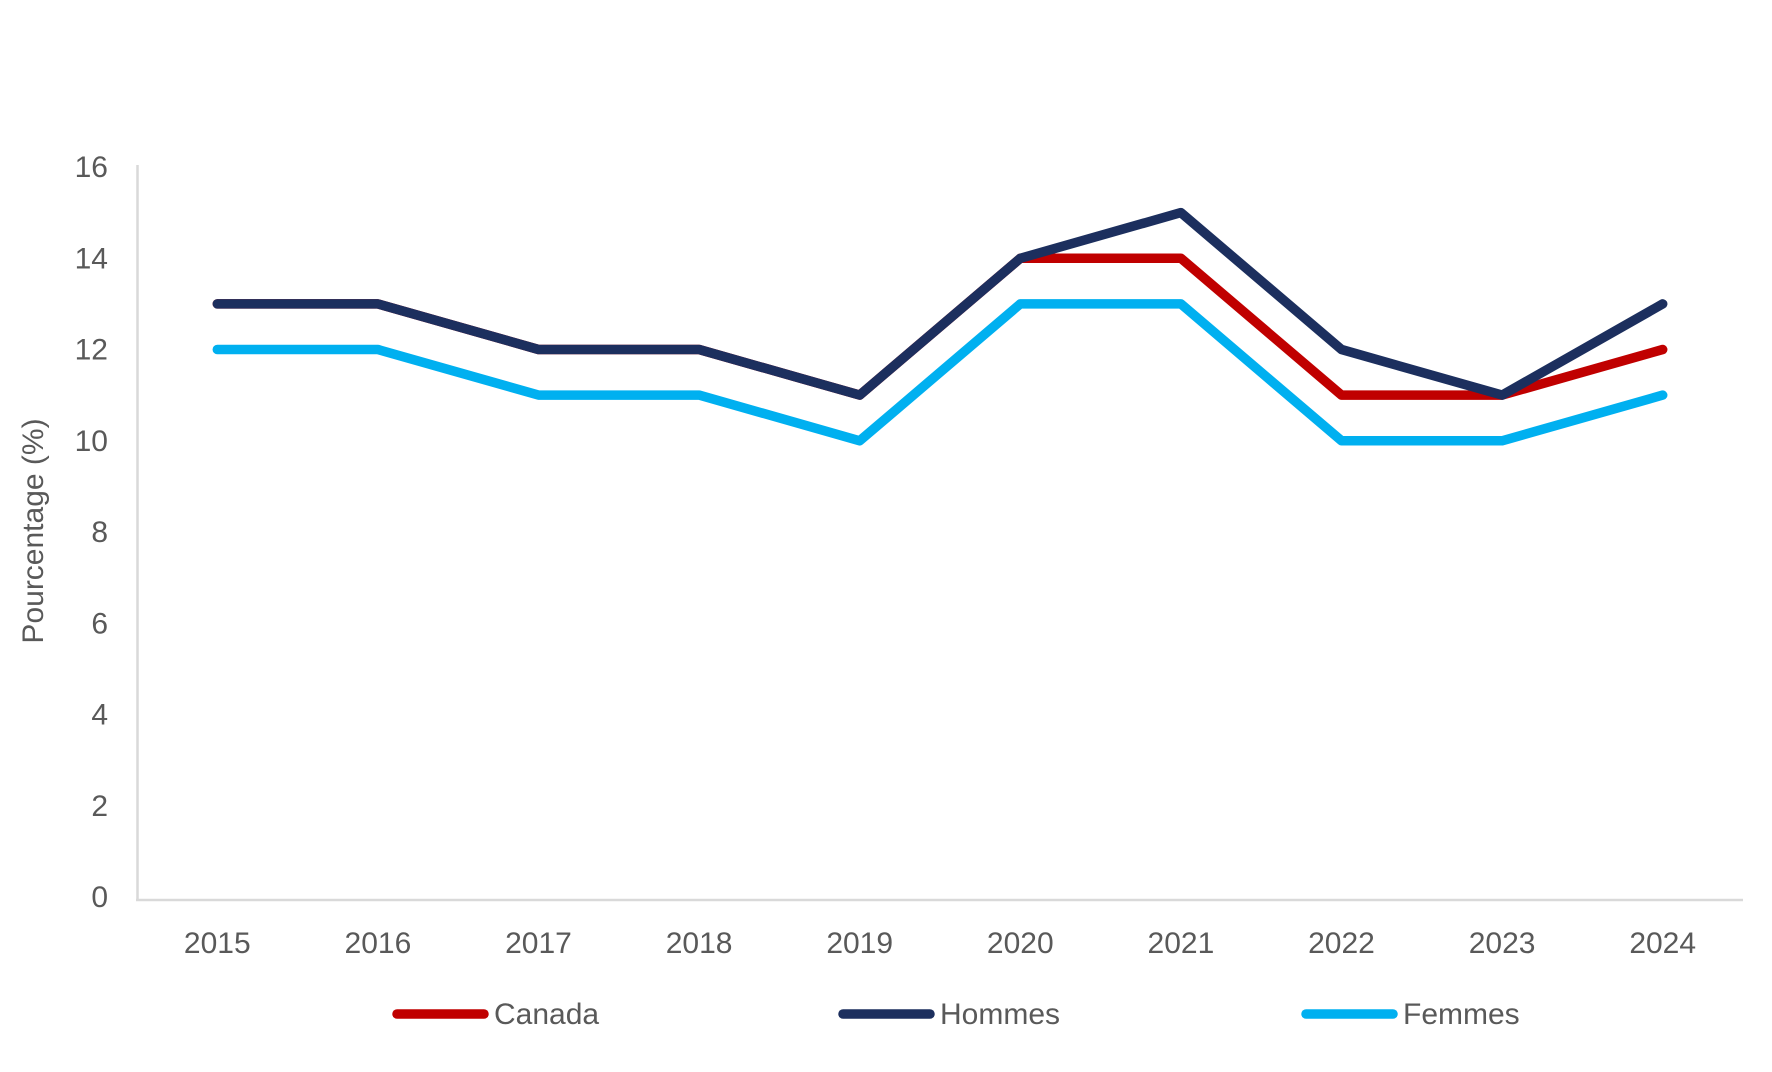 Image resolution: width=1772 pixels, height=1072 pixels. What do you see at coordinates (91, 167) in the screenshot?
I see `y-tick-label: 16` at bounding box center [91, 167].